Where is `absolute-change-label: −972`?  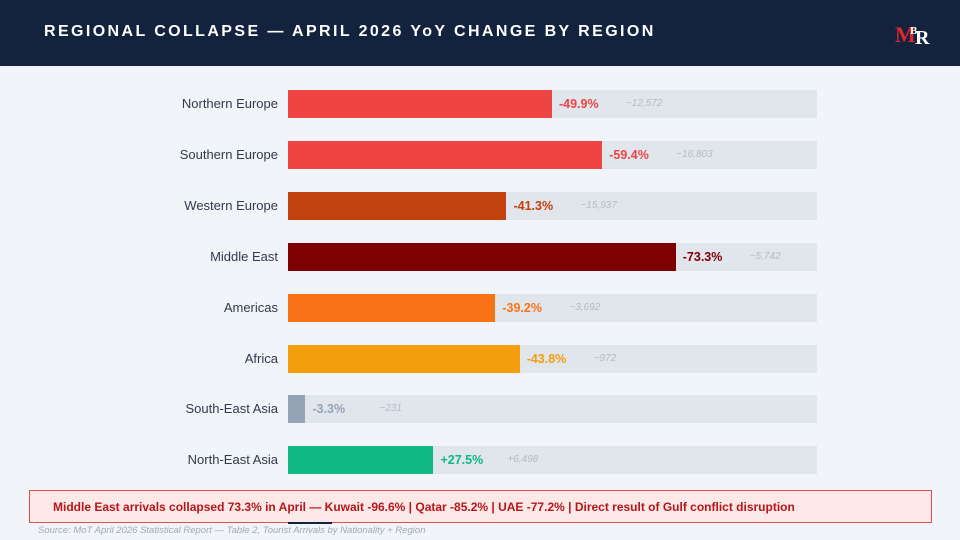
absolute-change-label: −972 is located at coordinates (605, 358).